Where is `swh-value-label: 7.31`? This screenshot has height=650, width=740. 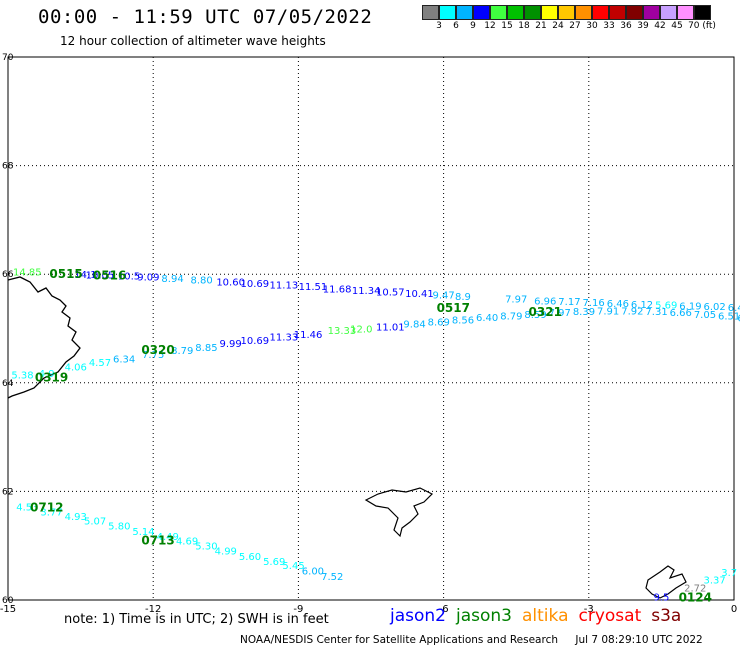
swh-value-label: 7.31 is located at coordinates (656, 312).